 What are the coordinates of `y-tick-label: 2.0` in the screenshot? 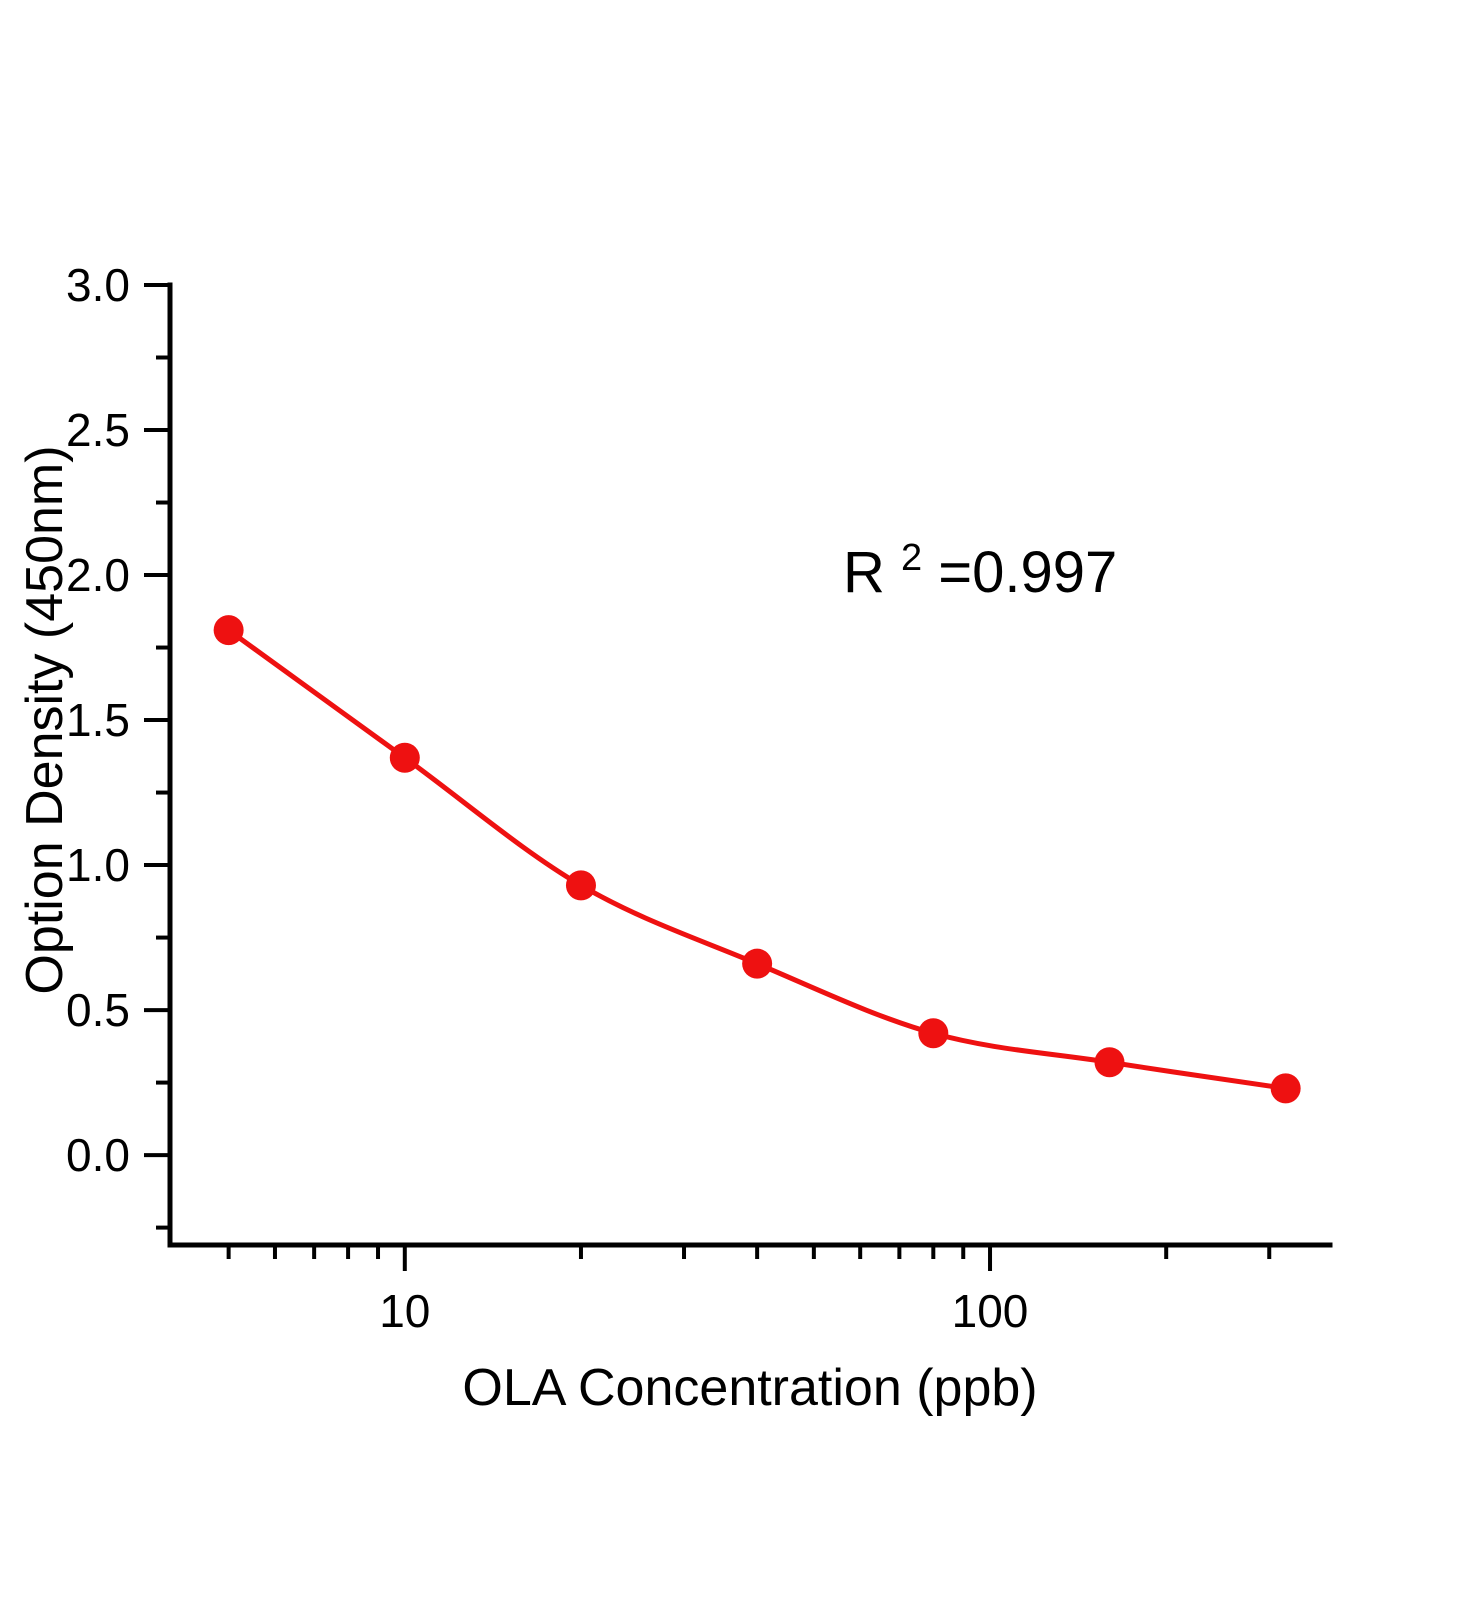 It's located at (98, 575).